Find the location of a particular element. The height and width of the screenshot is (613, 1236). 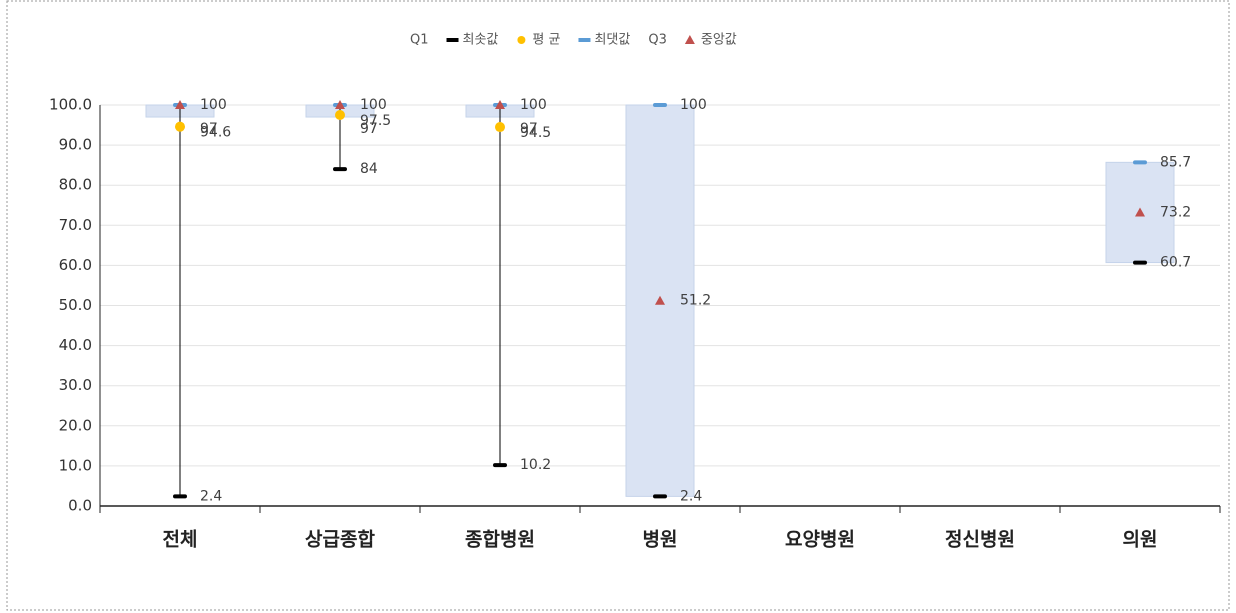

data-label: 94.6 is located at coordinates (215, 133).